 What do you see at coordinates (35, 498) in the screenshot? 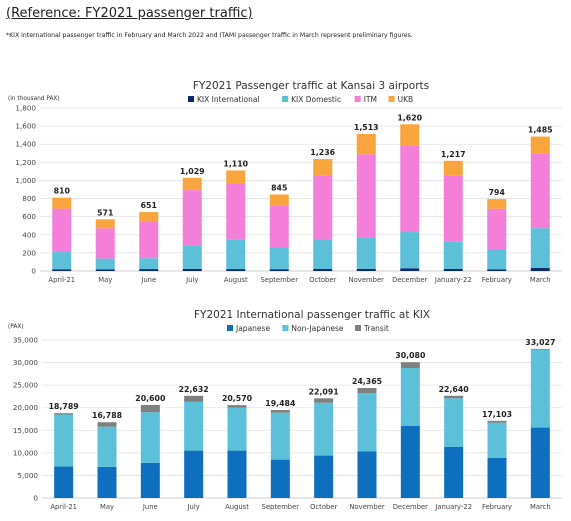
I see `y-tick-label: 0` at bounding box center [35, 498].